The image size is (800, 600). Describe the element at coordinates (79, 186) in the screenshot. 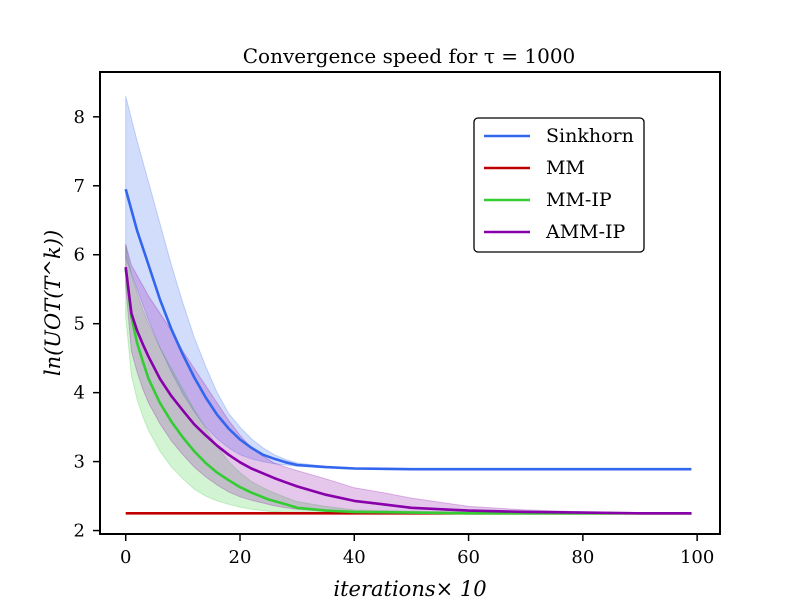

I see `y-tick-label: 7` at that location.